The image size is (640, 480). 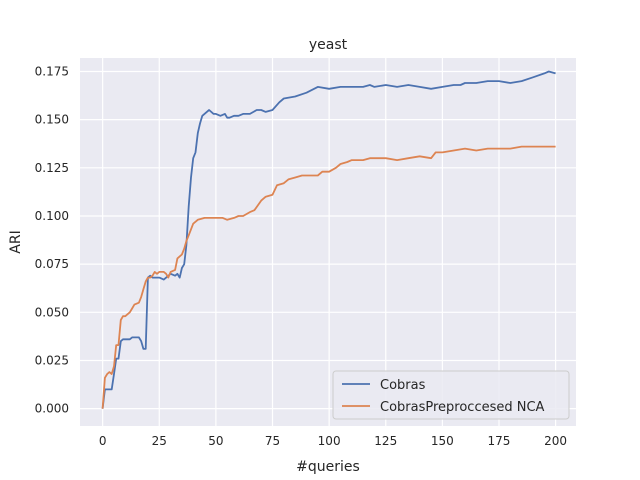 What do you see at coordinates (52, 216) in the screenshot?
I see `y-tick-label: 0.100` at bounding box center [52, 216].